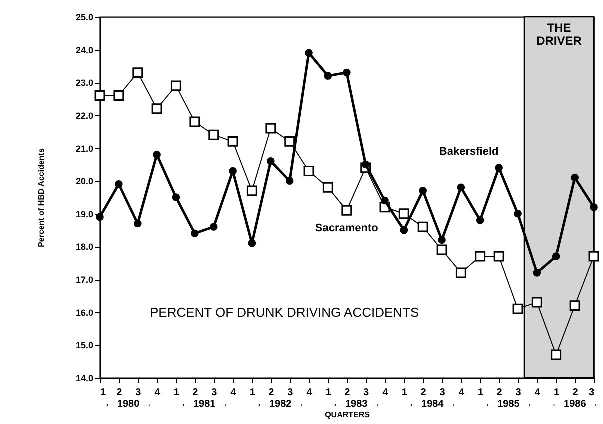 This screenshot has height=424, width=603. What do you see at coordinates (204, 404) in the screenshot?
I see `text: ← 1981 →` at bounding box center [204, 404].